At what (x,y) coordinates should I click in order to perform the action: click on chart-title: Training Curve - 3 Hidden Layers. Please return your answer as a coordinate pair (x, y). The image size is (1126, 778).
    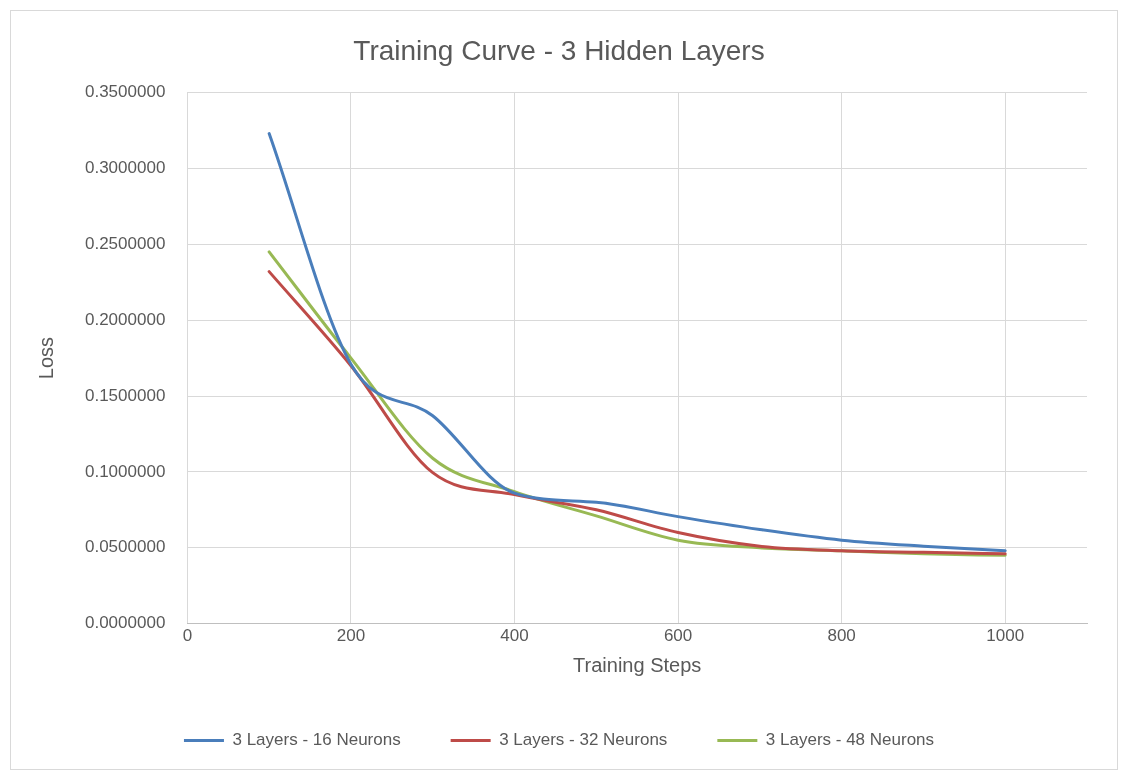
    Looking at the image, I should click on (559, 50).